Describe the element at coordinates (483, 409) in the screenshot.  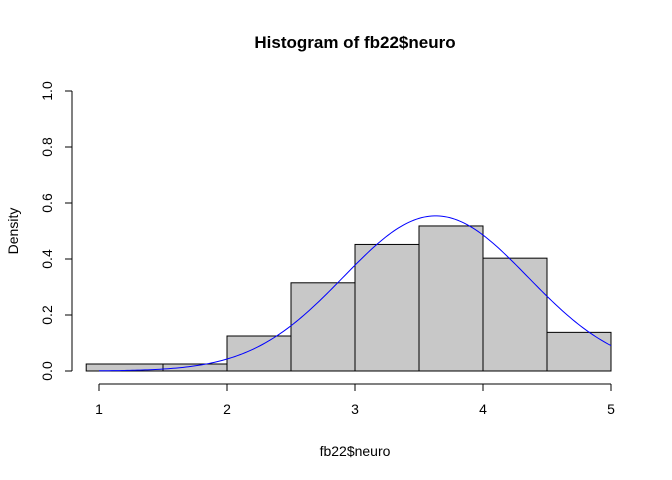
I see `x-tick-label: 4` at that location.